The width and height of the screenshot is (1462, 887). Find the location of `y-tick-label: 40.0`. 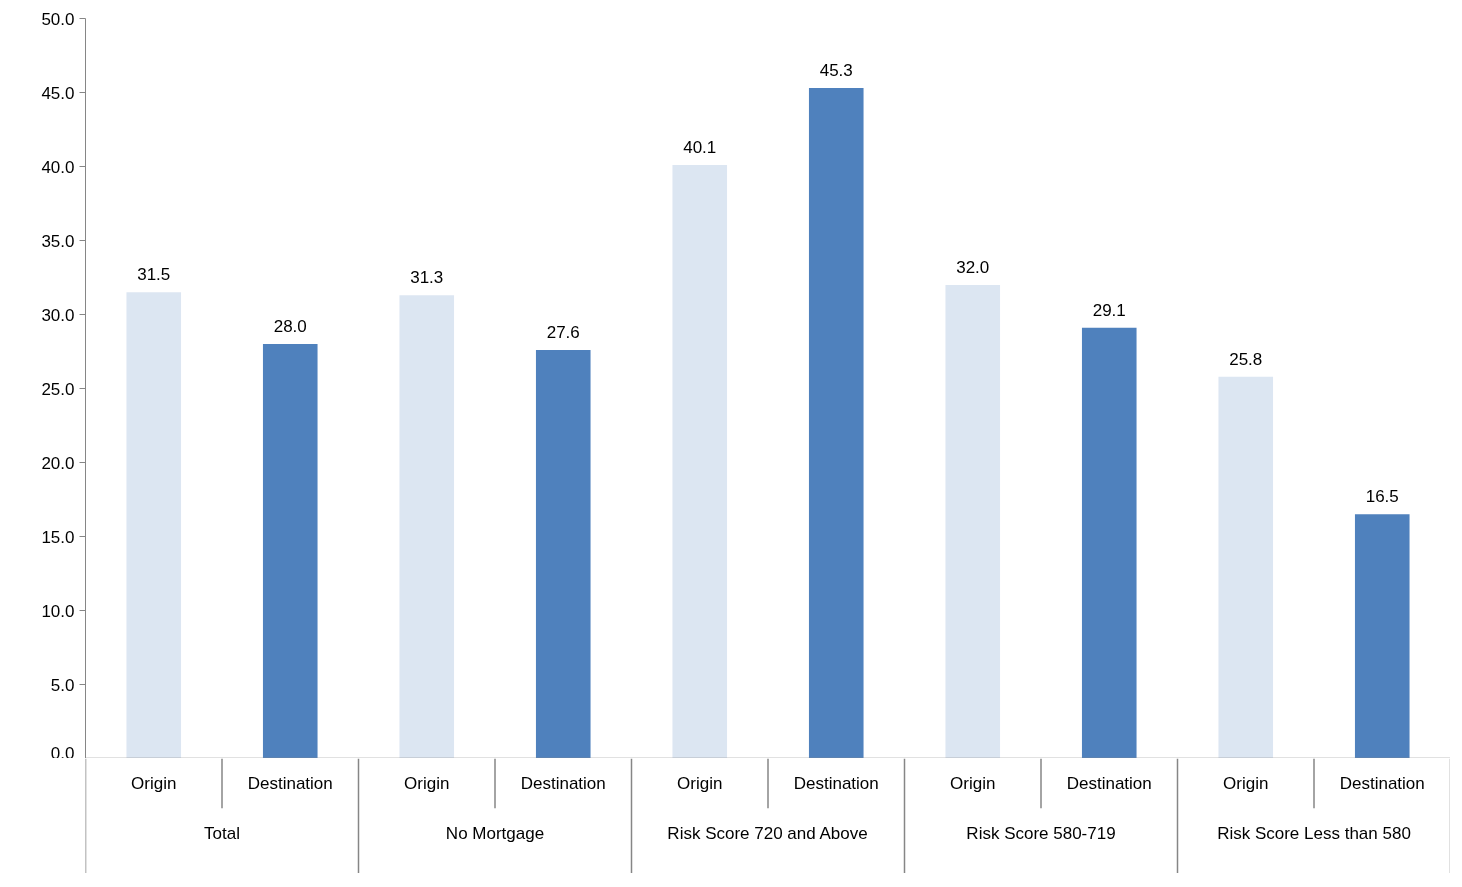

y-tick-label: 40.0 is located at coordinates (58, 167).